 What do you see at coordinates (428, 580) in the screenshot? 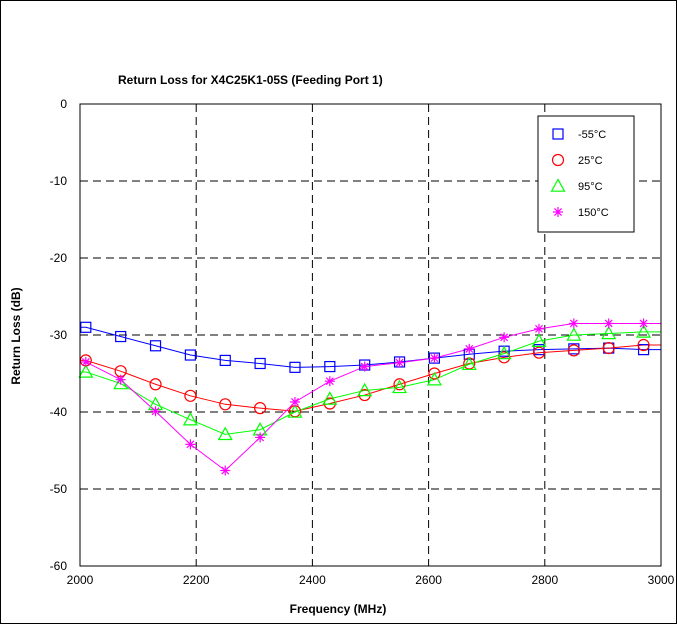
I see `x-tick-label: 2600` at bounding box center [428, 580].